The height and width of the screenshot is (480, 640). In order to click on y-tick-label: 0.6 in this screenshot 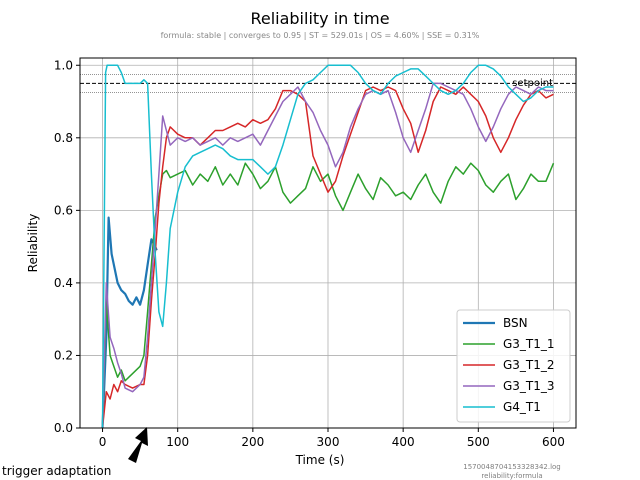, I will do `click(63, 210)`.